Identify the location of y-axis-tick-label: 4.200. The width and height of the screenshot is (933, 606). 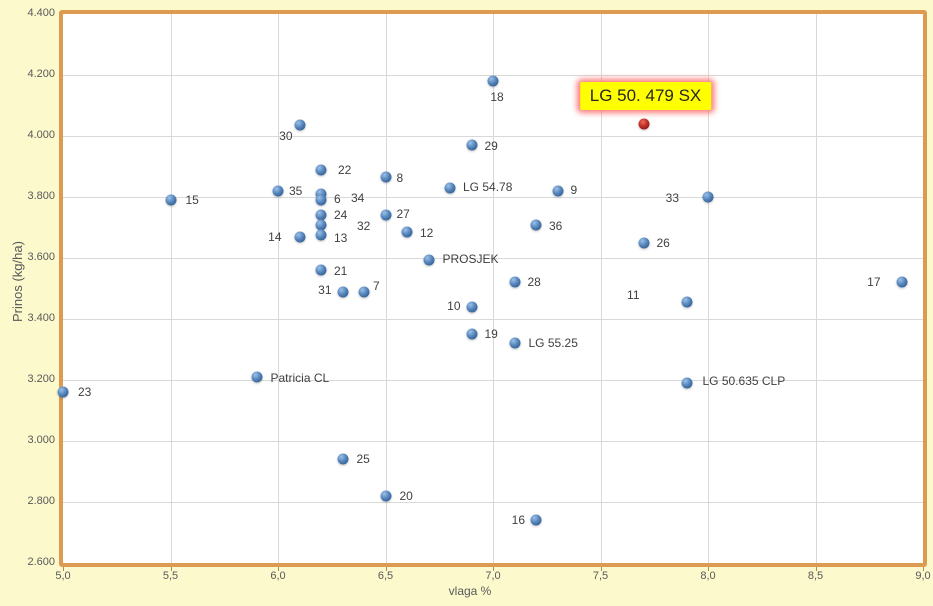
(41, 74).